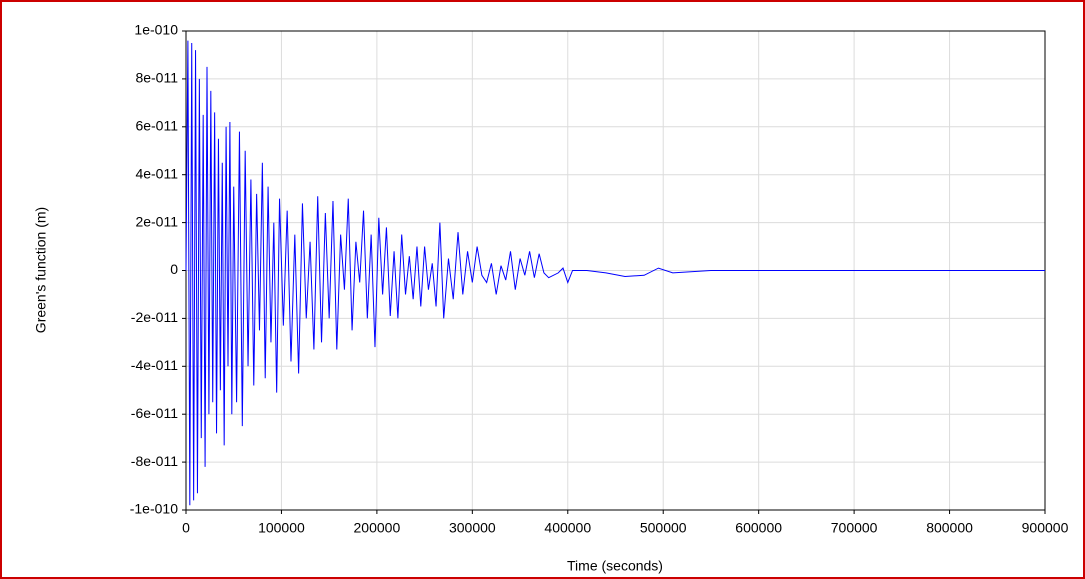  I want to click on y-tick-label: 0, so click(174, 269).